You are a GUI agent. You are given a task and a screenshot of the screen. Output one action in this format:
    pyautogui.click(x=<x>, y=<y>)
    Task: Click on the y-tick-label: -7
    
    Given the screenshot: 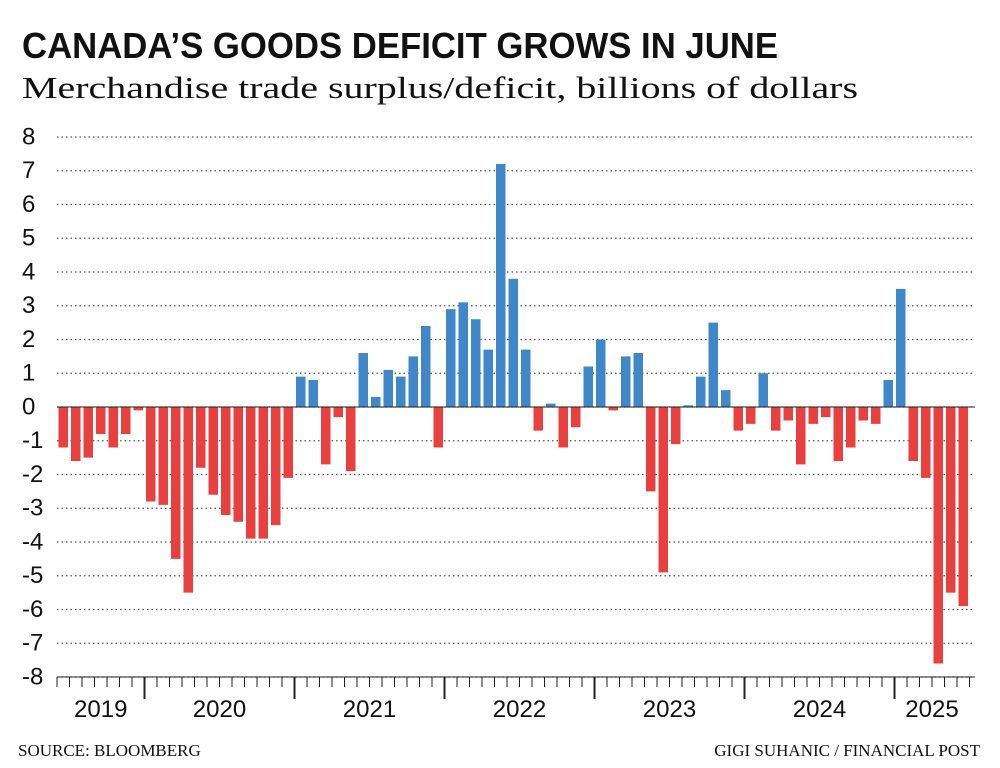 What is the action you would take?
    pyautogui.click(x=32, y=643)
    